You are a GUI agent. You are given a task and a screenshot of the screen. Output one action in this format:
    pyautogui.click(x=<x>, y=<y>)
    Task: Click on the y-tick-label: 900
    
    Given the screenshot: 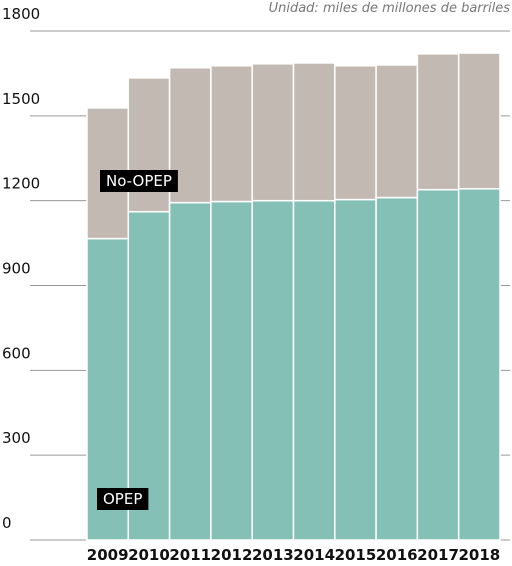 What is the action you would take?
    pyautogui.click(x=16, y=269)
    